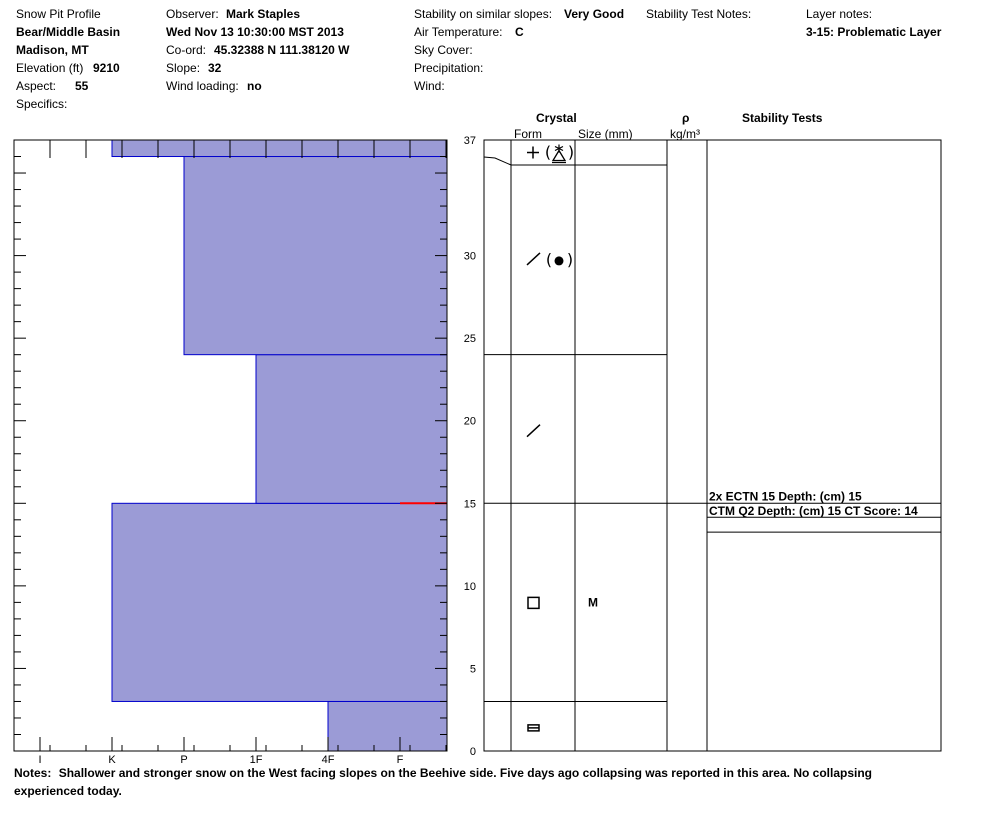 This screenshot has height=840, width=994. I want to click on crystal-forms: ()(), so click(550, 437).